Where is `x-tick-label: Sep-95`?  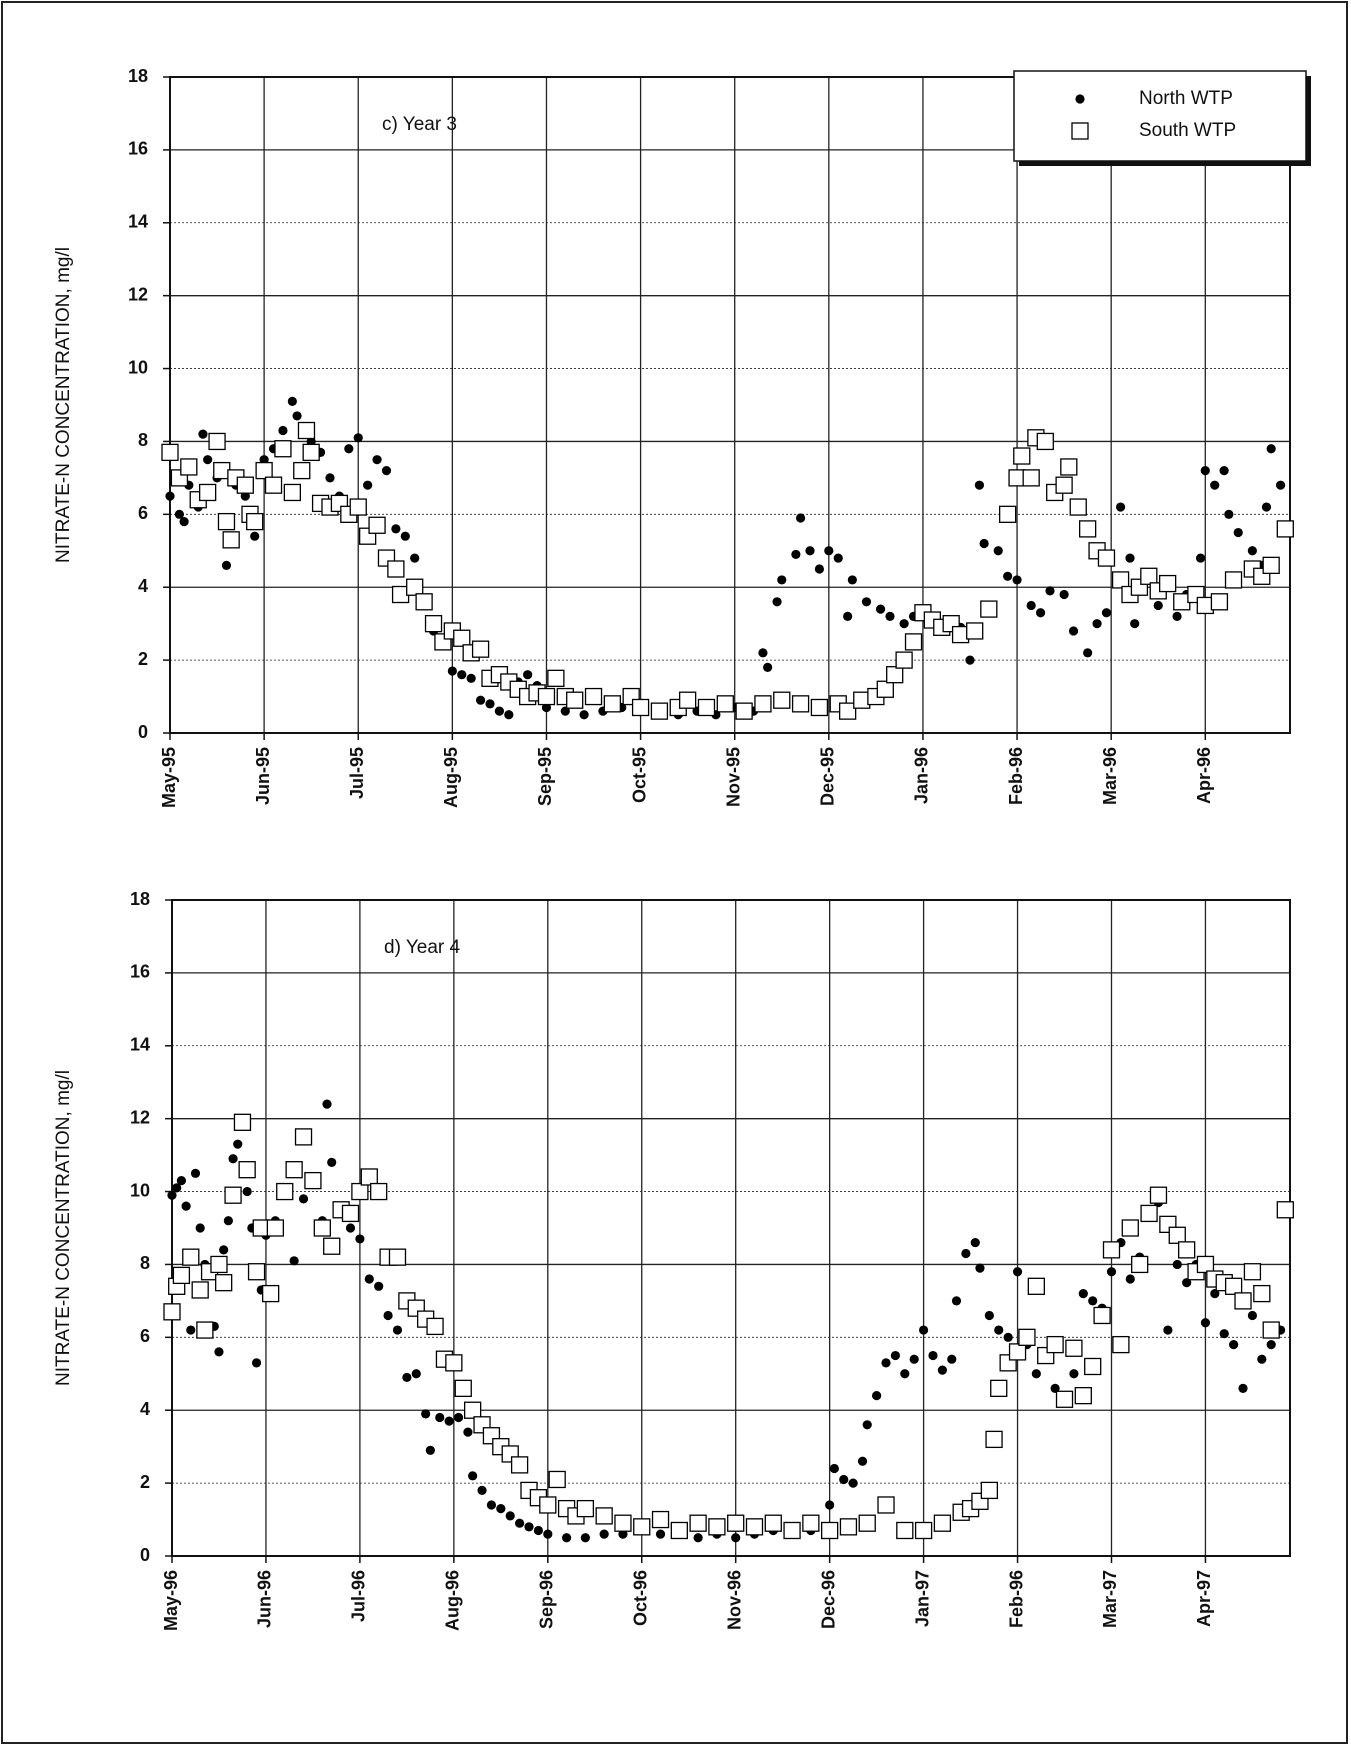 x-tick-label: Sep-95 is located at coordinates (545, 776).